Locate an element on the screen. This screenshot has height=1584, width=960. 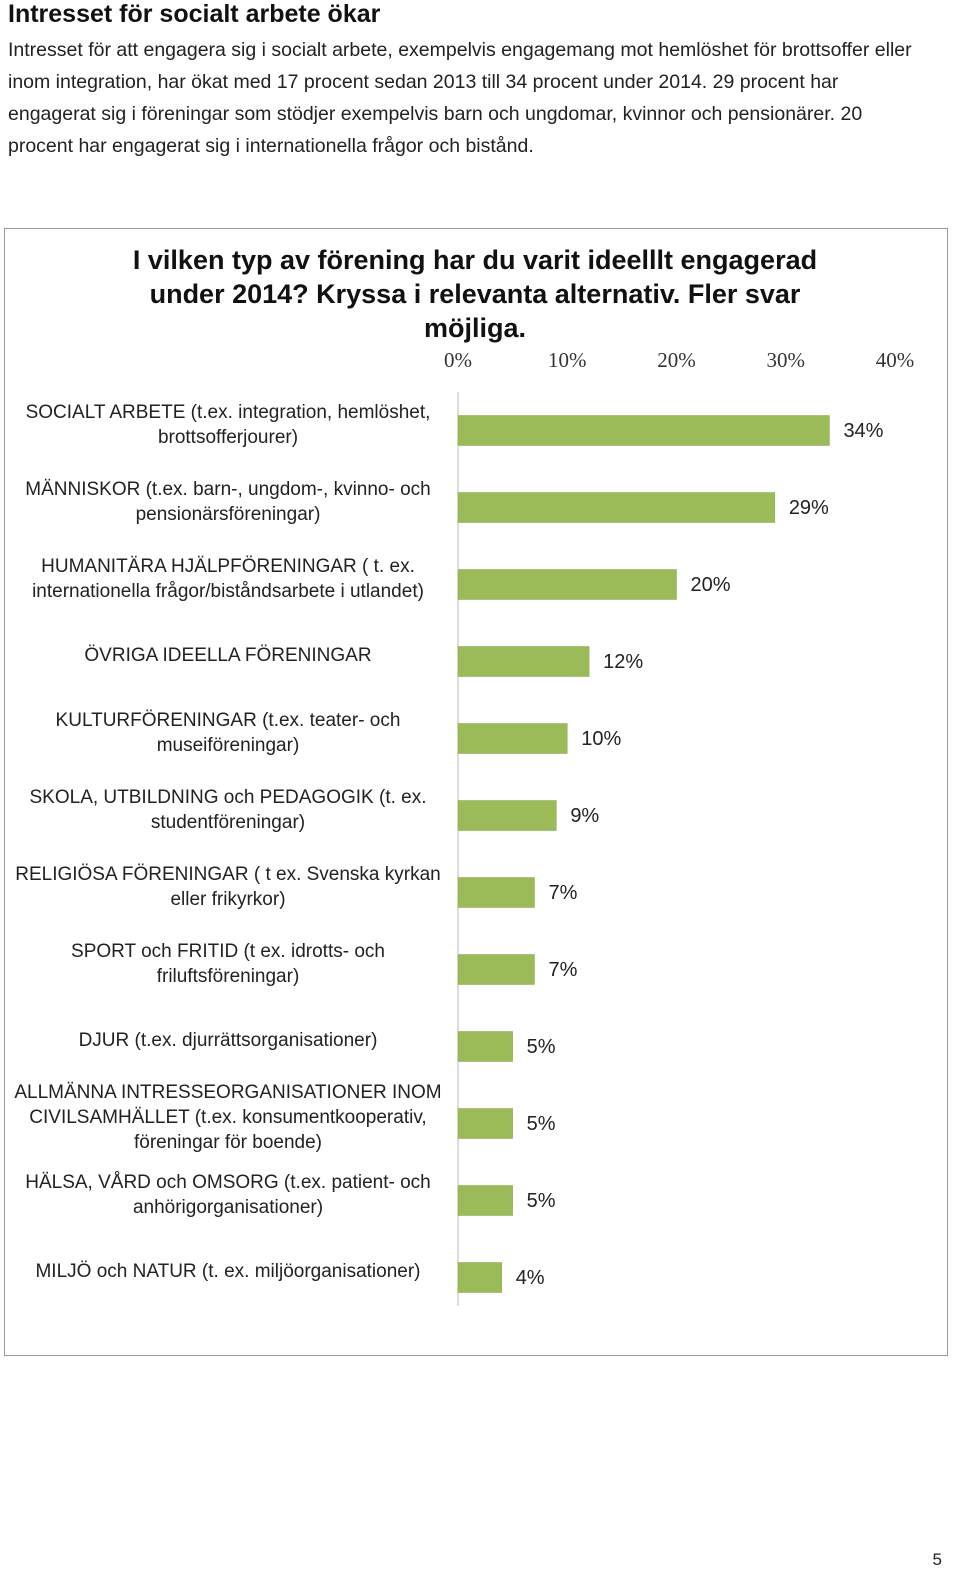
value-label: 20% is located at coordinates (710, 584).